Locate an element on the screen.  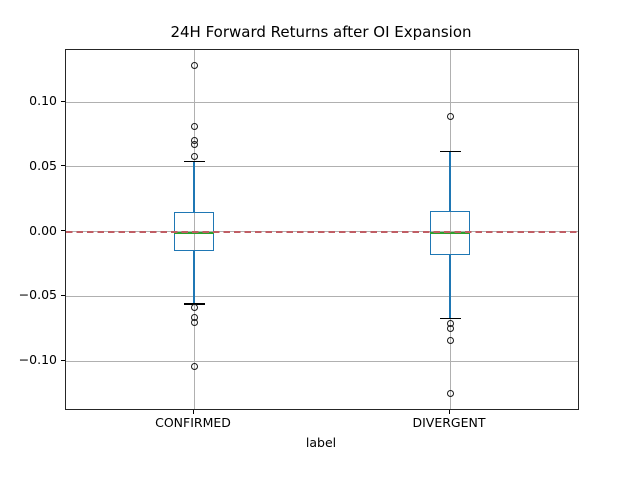
whisker-upper-divergent is located at coordinates (450, 181).